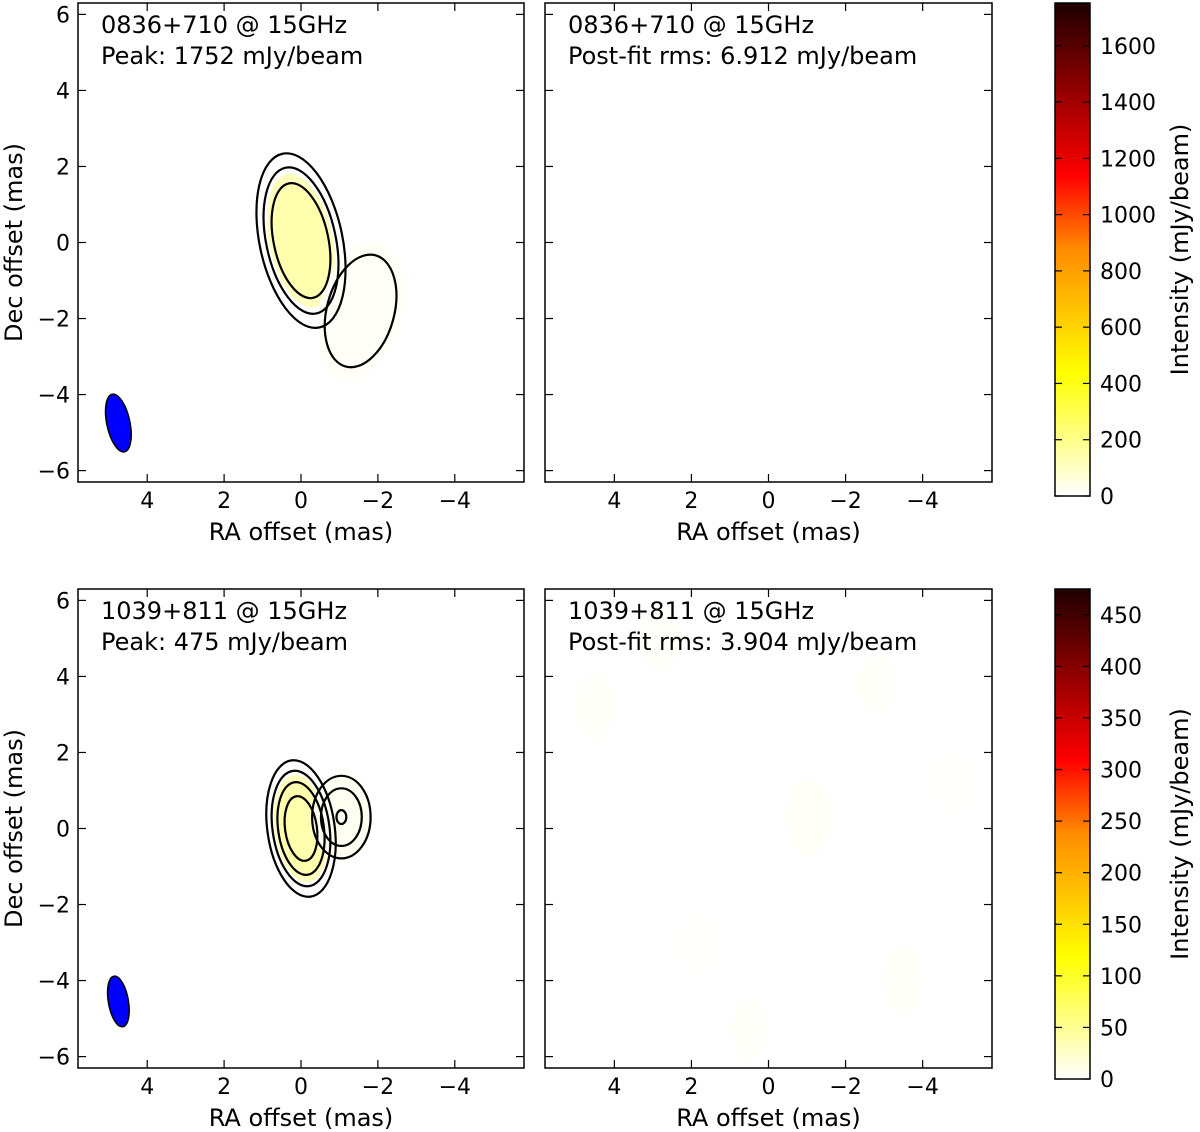 The image size is (1200, 1132). Describe the element at coordinates (1128, 103) in the screenshot. I see `colorbar-tick-label: 1400` at that location.